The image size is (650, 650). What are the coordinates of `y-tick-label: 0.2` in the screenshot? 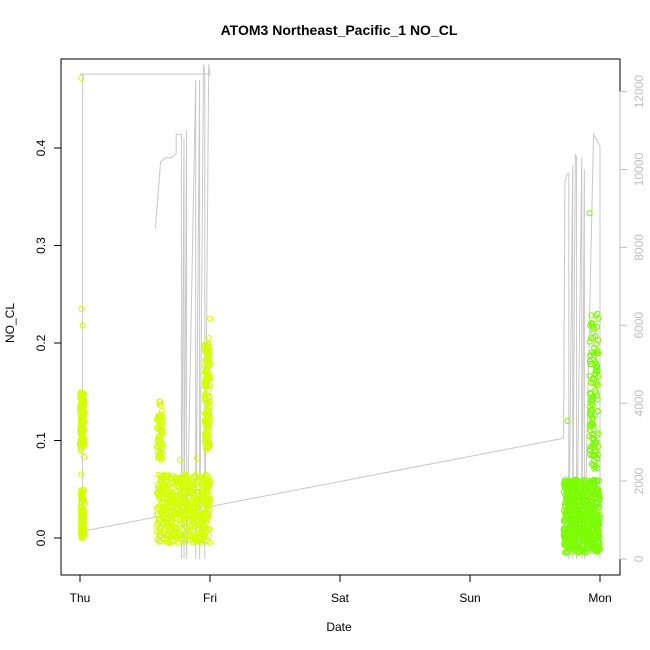 It's located at (41, 342).